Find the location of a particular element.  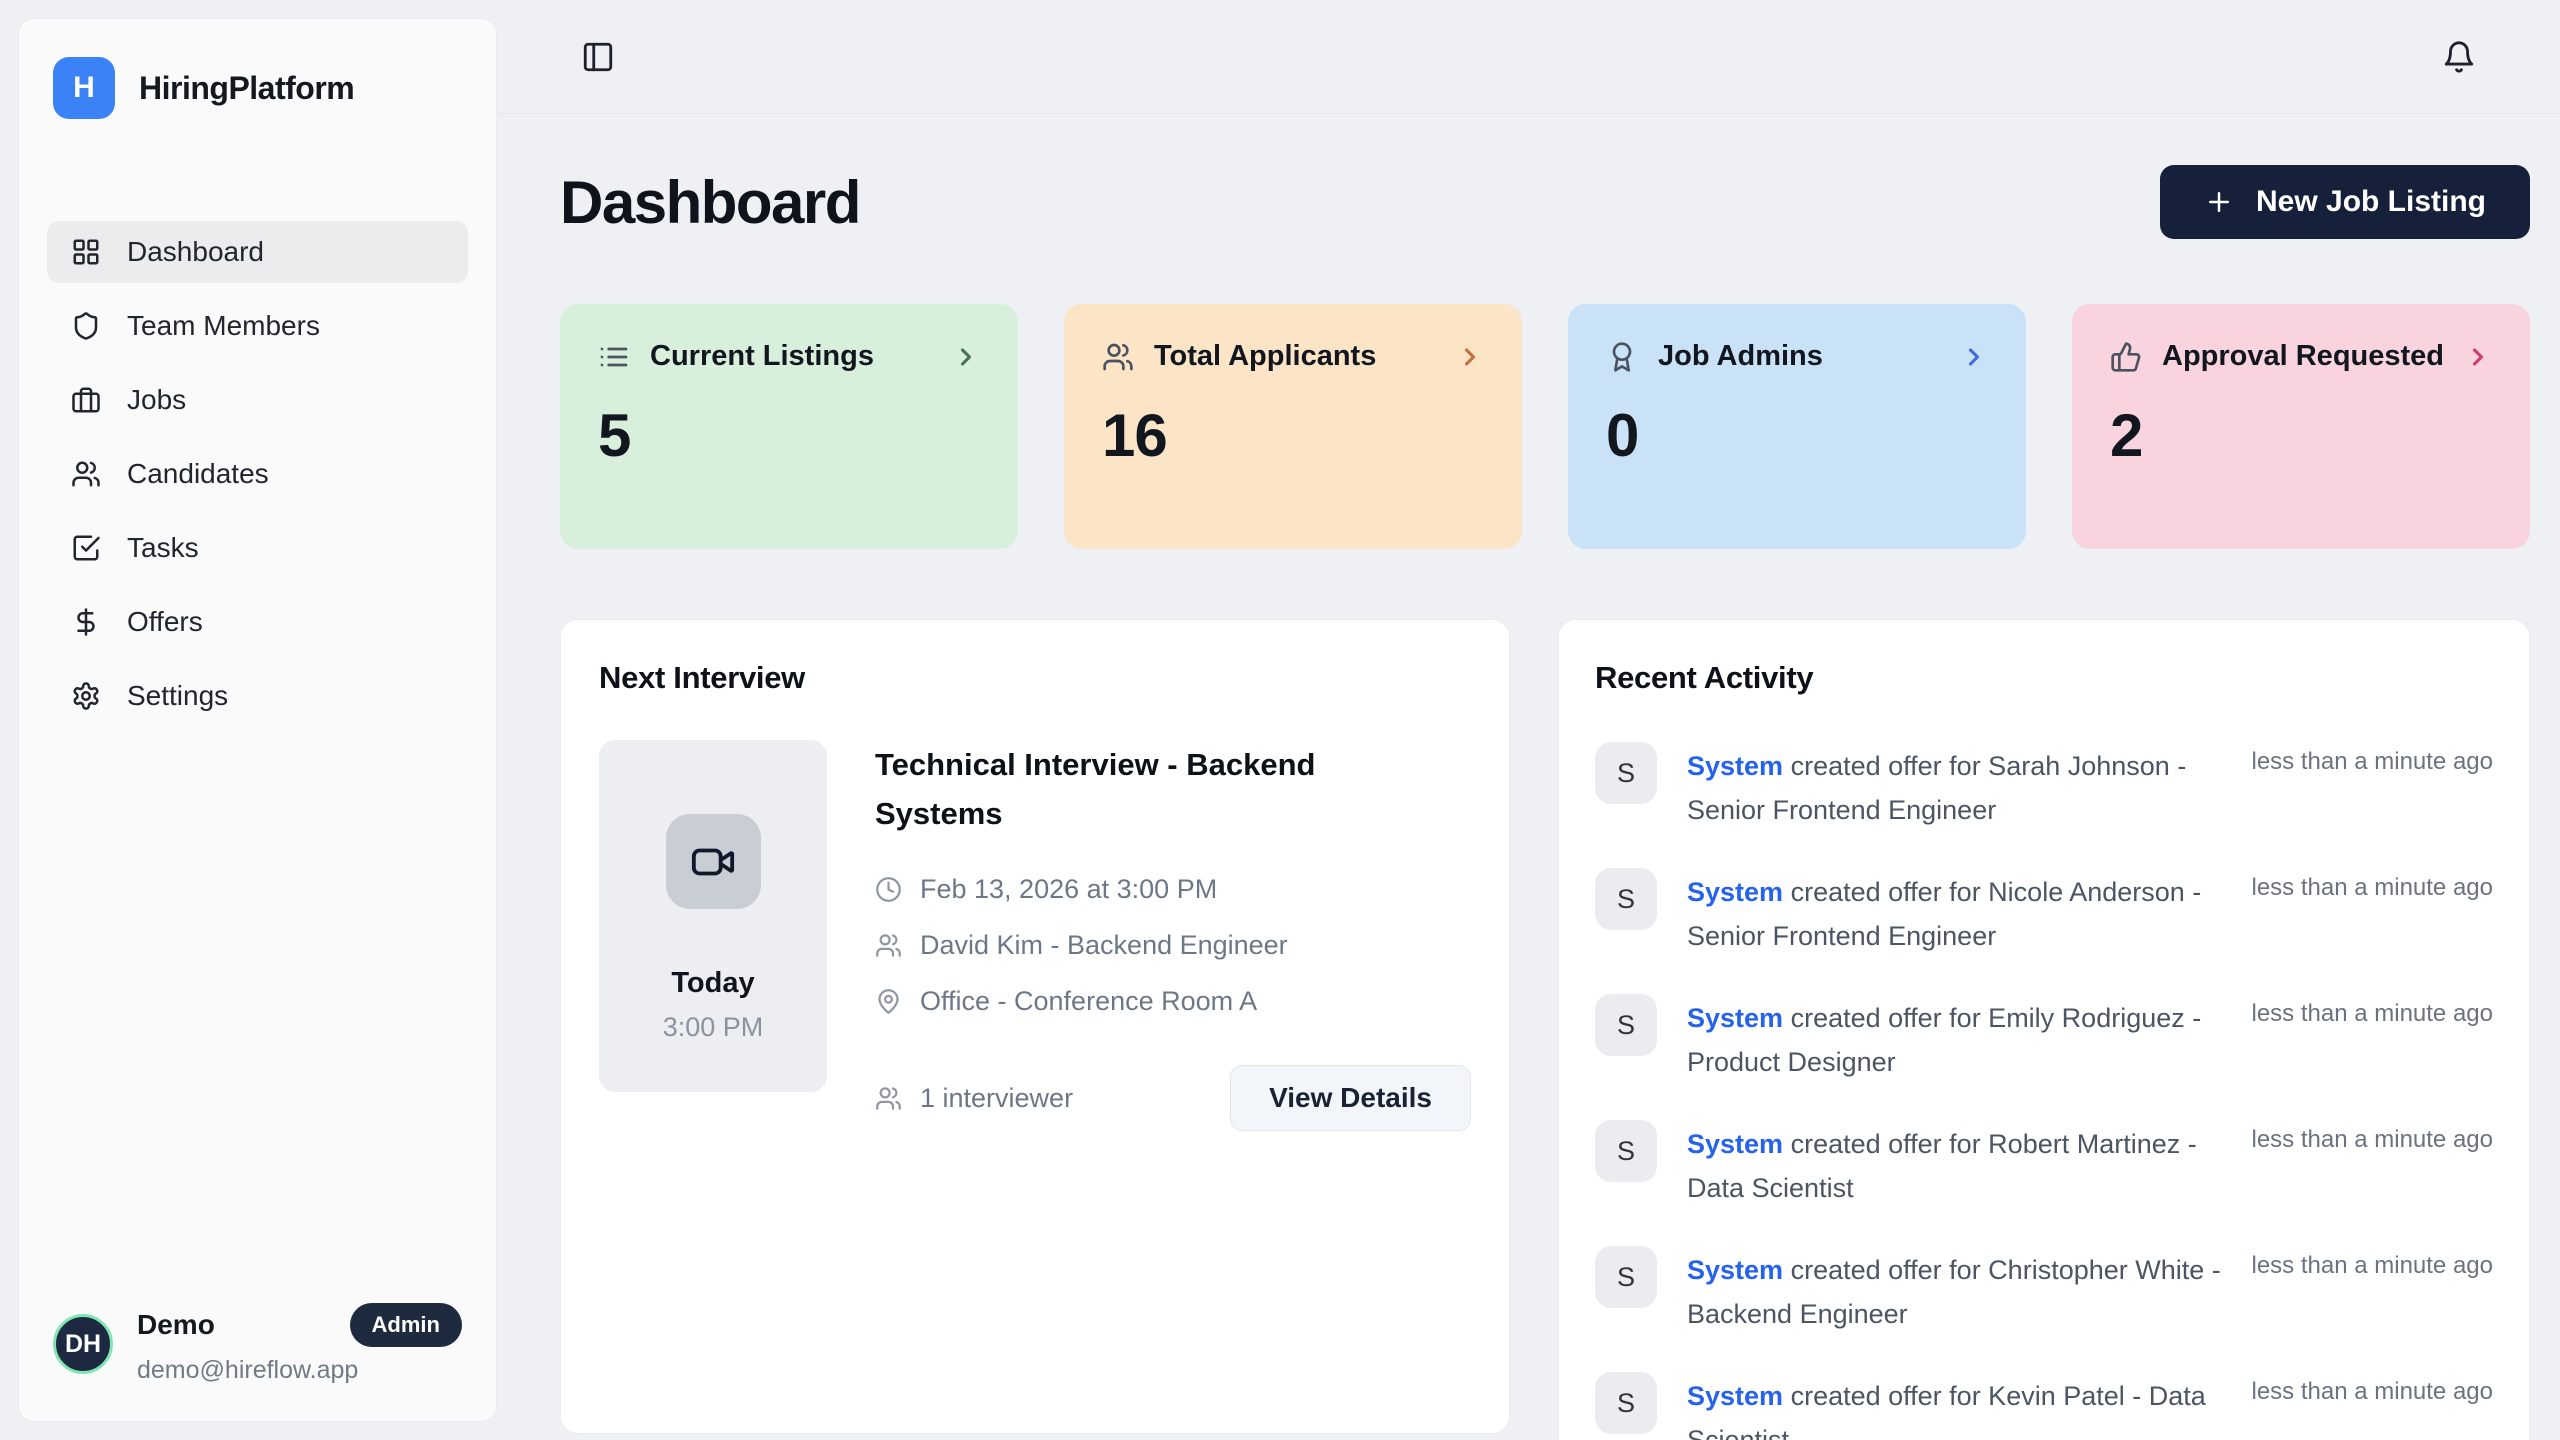

sidebar-item-label: Settings is located at coordinates (178, 695).